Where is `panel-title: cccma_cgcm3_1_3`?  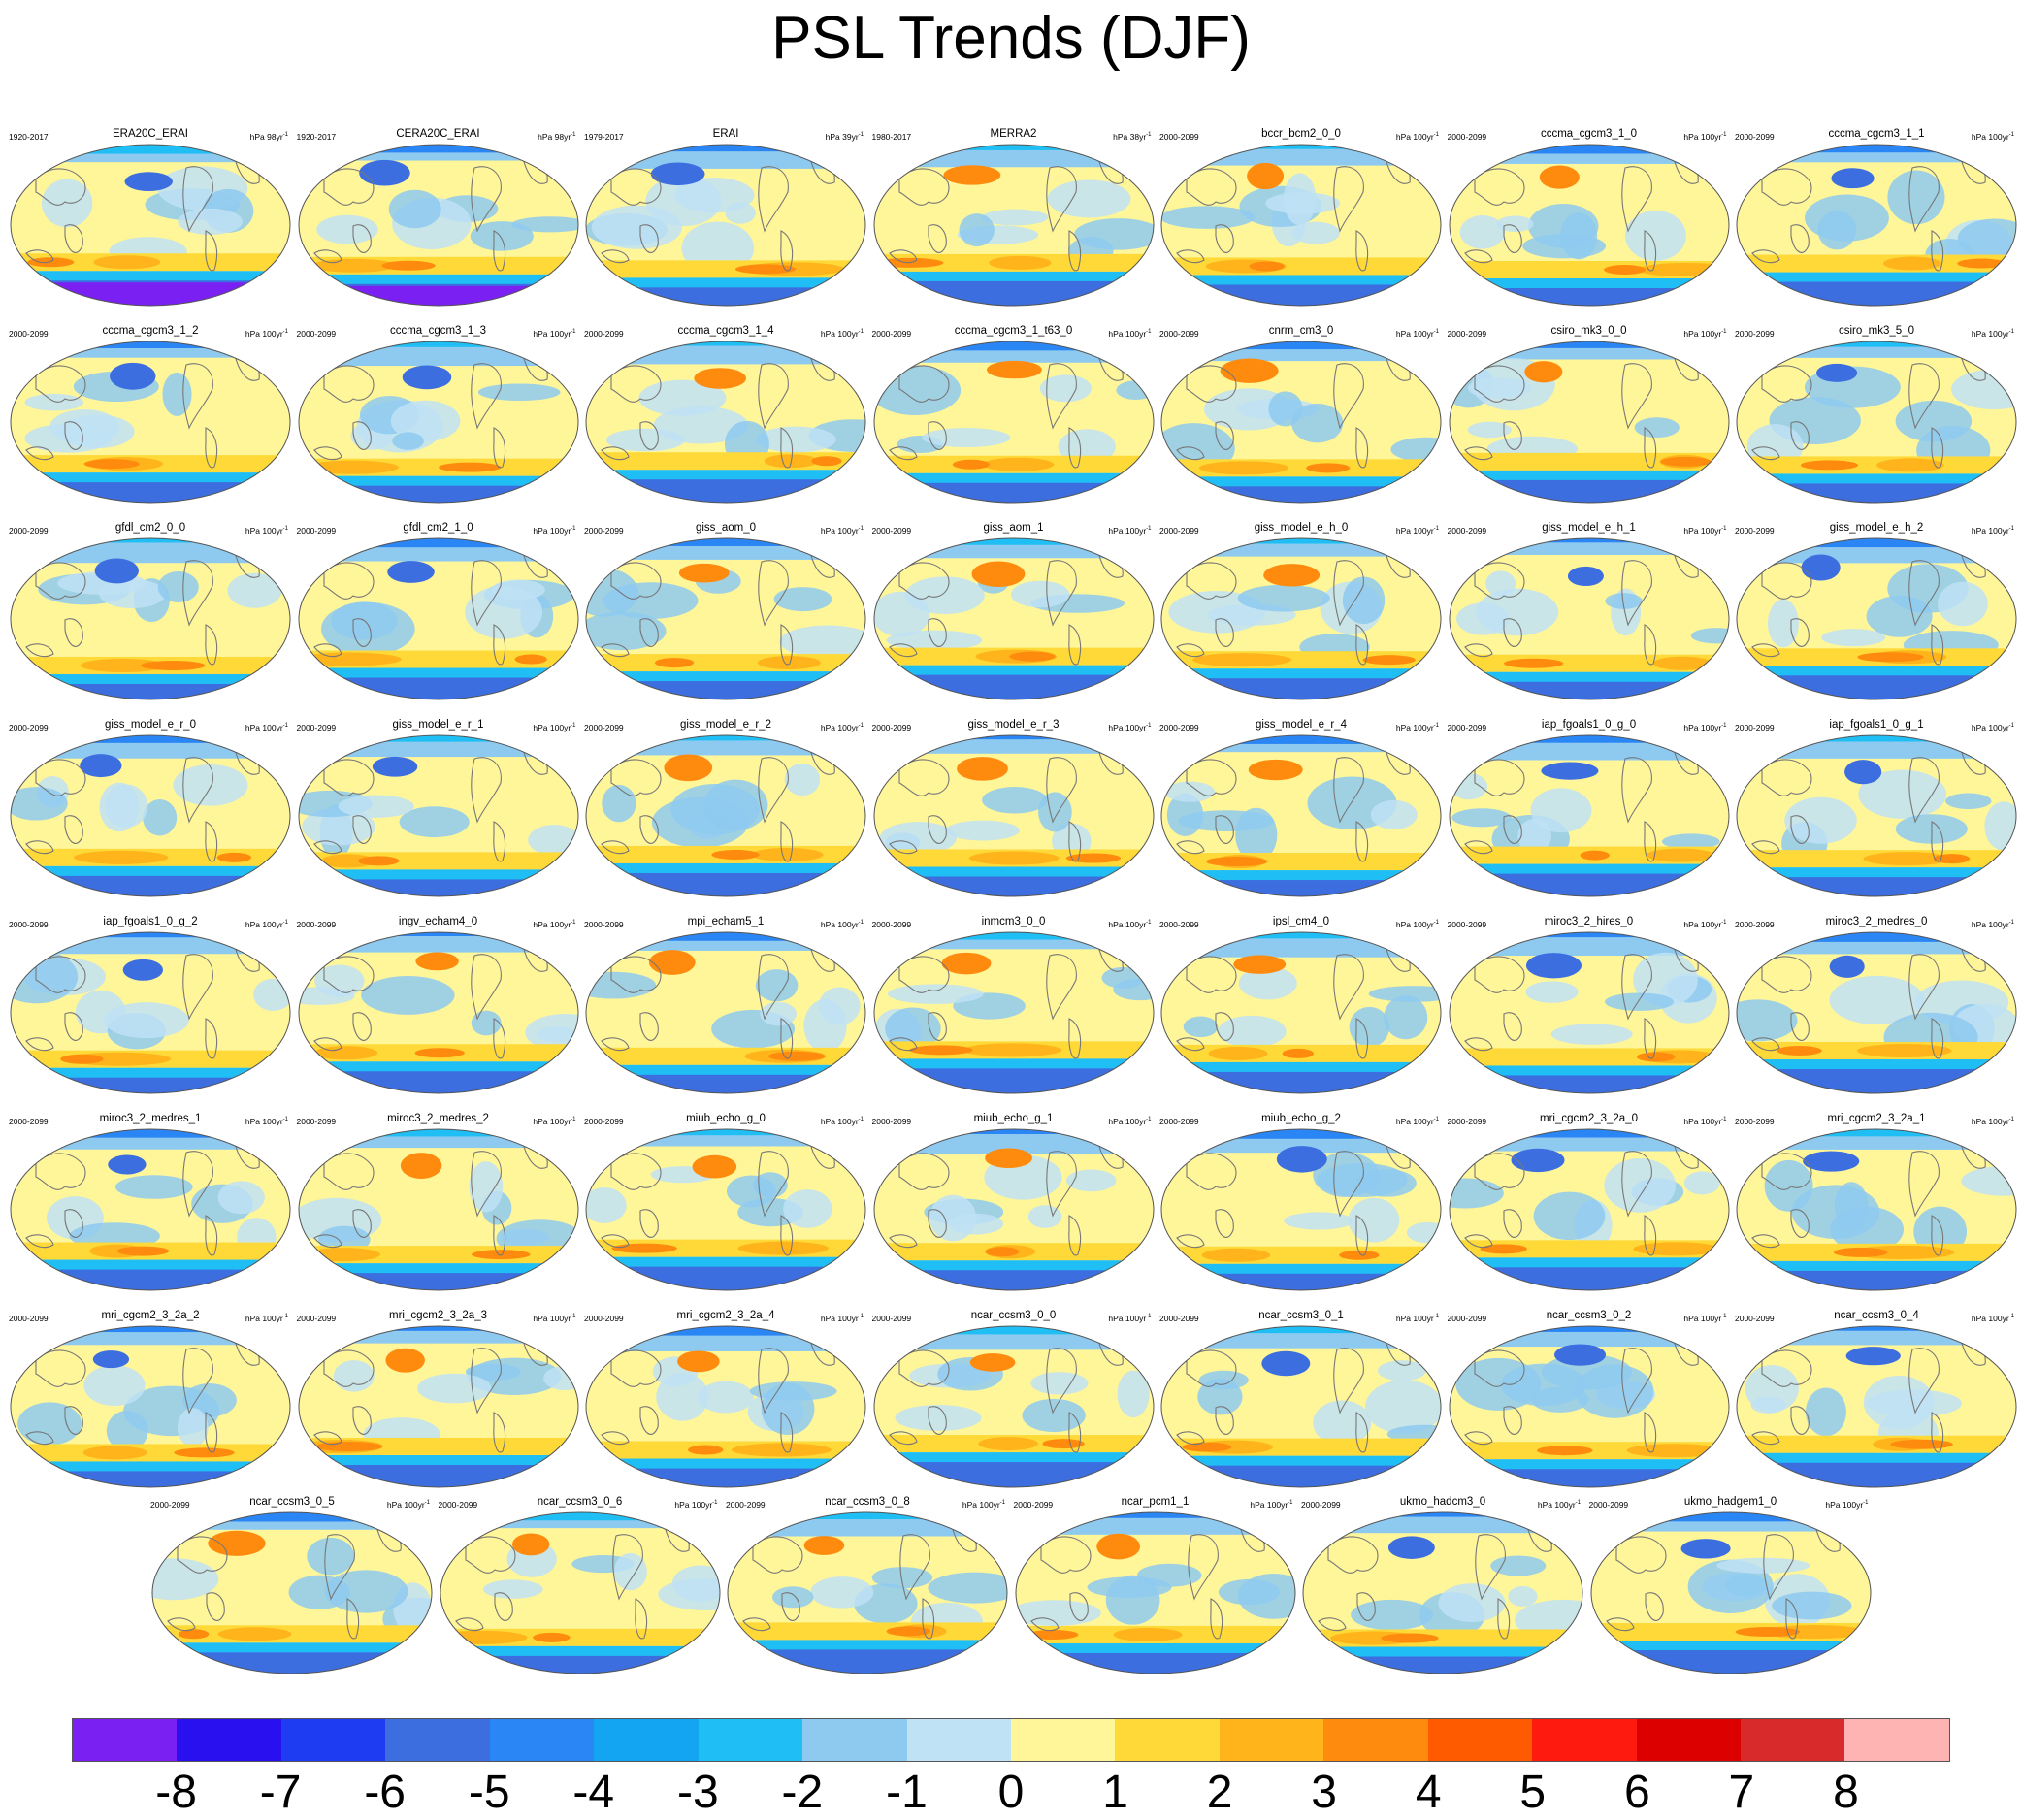
panel-title: cccma_cgcm3_1_3 is located at coordinates (438, 331).